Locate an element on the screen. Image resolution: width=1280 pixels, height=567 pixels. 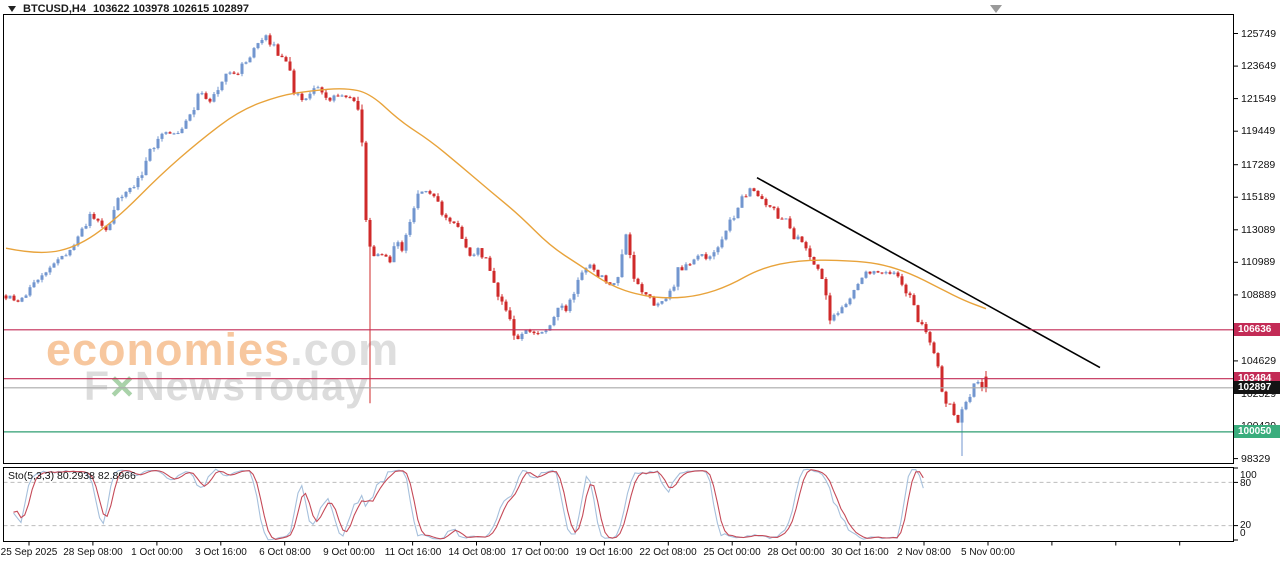
indicator-values: 80.2938 82.8966 is located at coordinates (96, 476).